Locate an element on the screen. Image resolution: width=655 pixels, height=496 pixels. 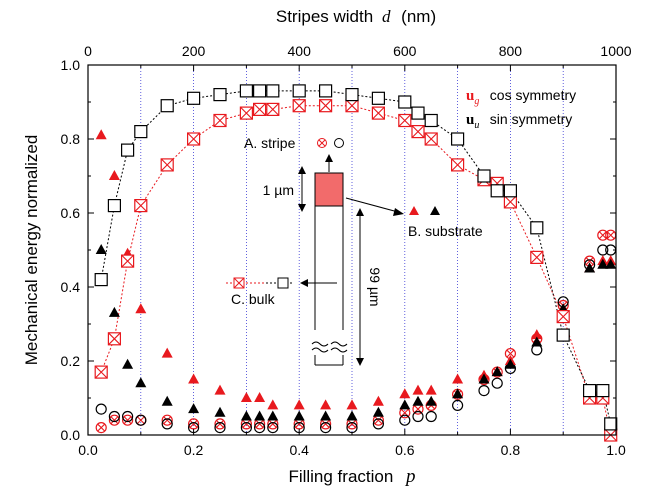
legend-sin: uu sin symmetry is located at coordinates (519, 121).